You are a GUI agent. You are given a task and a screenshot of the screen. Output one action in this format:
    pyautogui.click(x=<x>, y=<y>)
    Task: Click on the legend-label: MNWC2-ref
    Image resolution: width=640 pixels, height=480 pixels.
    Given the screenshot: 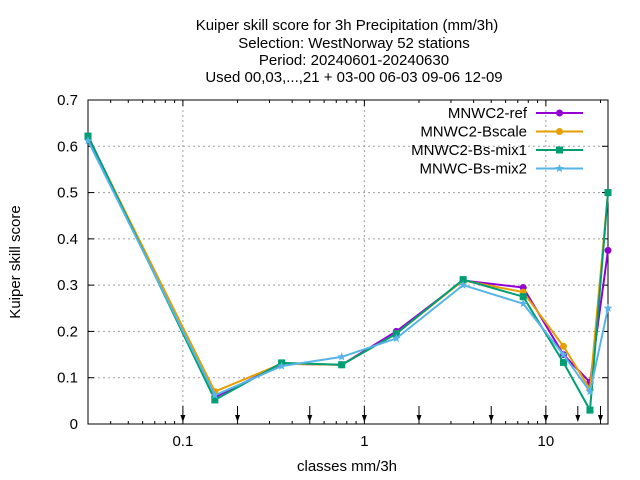 What is the action you would take?
    pyautogui.click(x=488, y=113)
    